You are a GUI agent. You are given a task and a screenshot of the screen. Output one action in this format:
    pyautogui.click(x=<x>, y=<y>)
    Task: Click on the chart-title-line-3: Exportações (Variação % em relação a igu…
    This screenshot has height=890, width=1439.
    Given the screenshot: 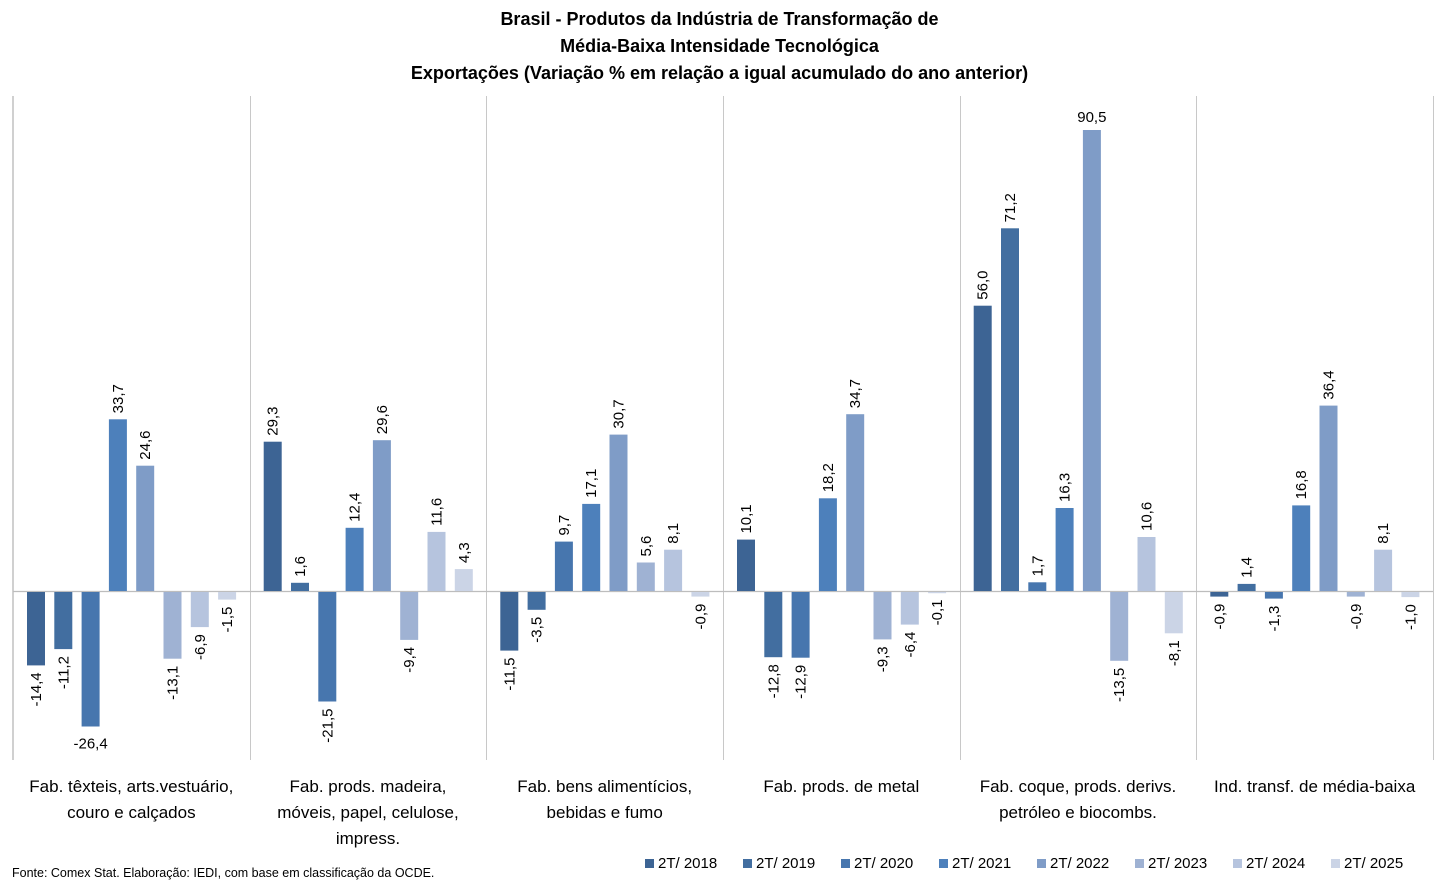 What is the action you would take?
    pyautogui.click(x=719, y=73)
    